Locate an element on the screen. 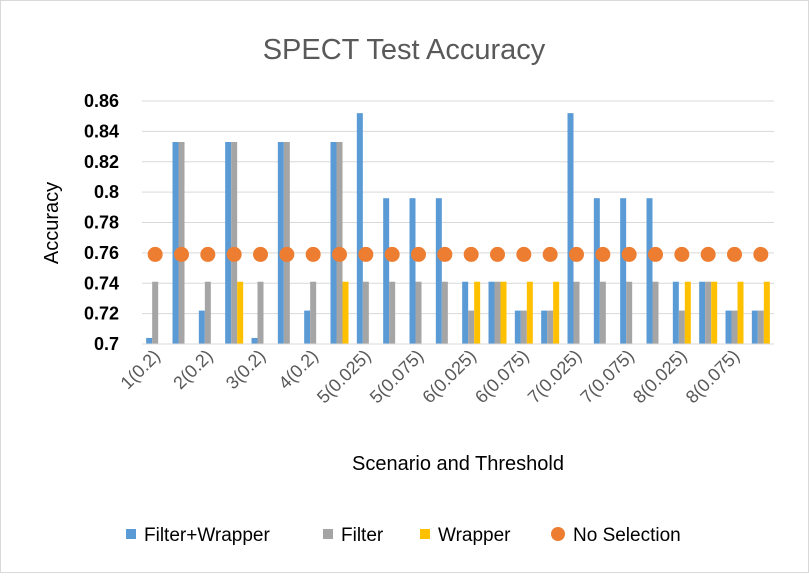 The height and width of the screenshot is (577, 809). x-axis-title: Scenario and Threshold is located at coordinates (458, 464).